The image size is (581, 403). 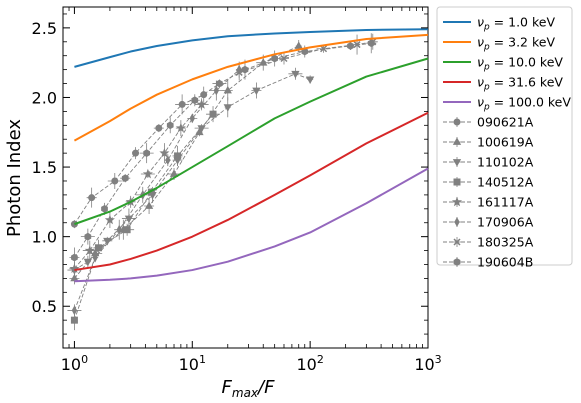 I want to click on legend-entry: νp = 1.0 keV, so click(x=499, y=24).